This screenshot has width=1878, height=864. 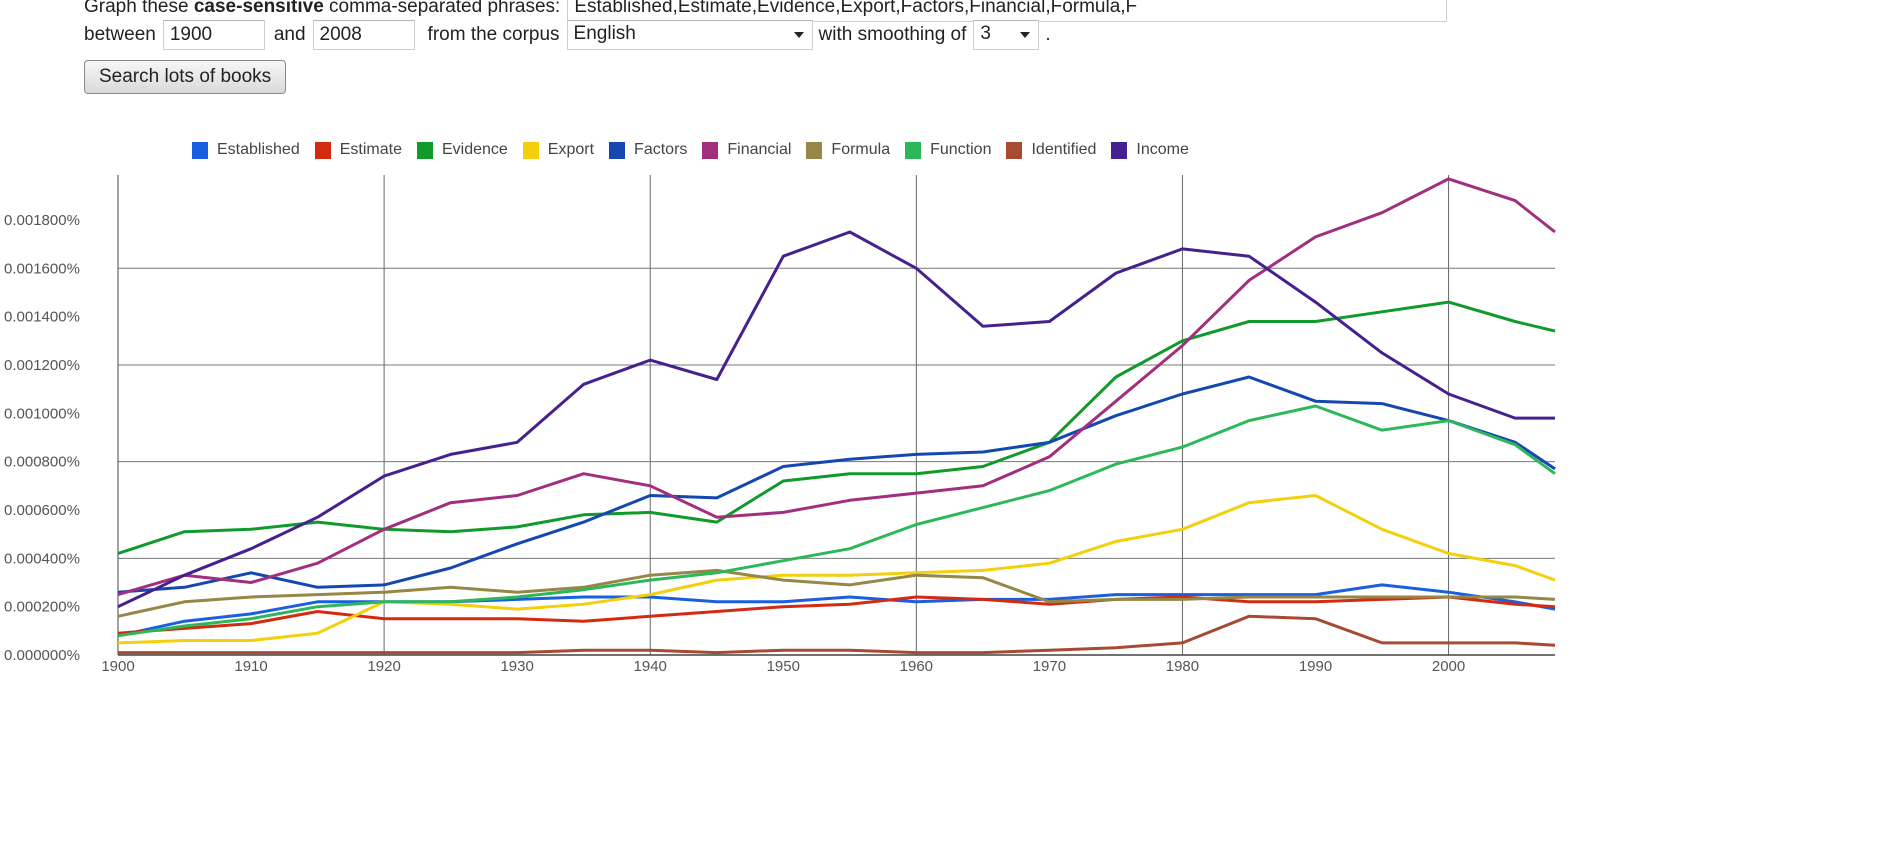 I want to click on legend-item-established: Established, so click(x=246, y=150).